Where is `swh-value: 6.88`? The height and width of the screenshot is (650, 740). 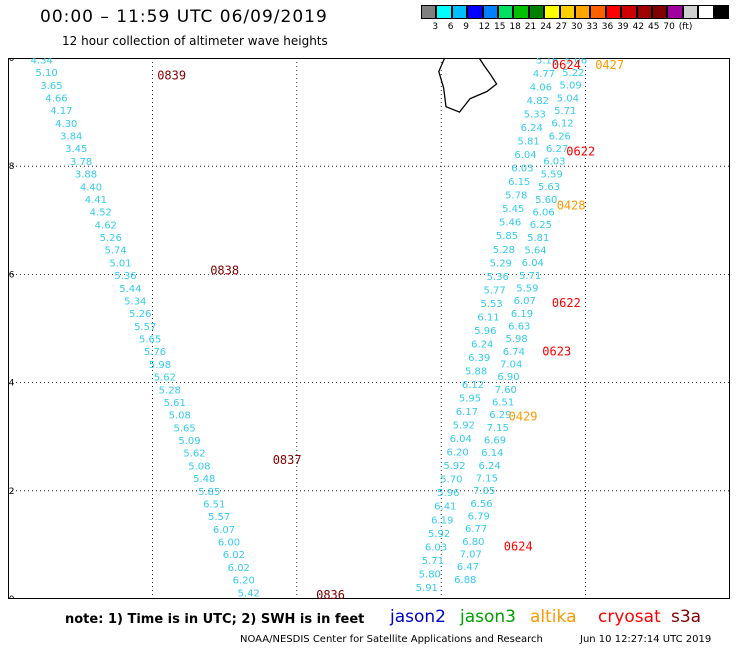
swh-value: 6.88 is located at coordinates (465, 580).